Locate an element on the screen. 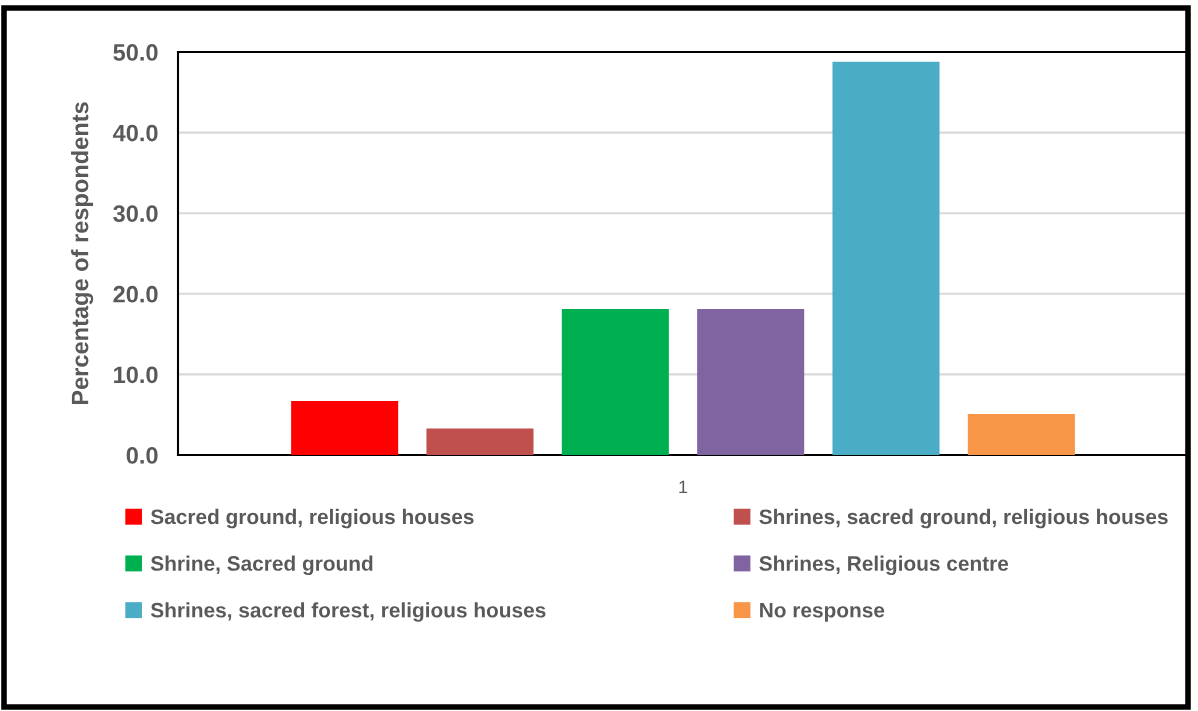 The image size is (1198, 711). y-tick-label: 50.0 is located at coordinates (135, 52).